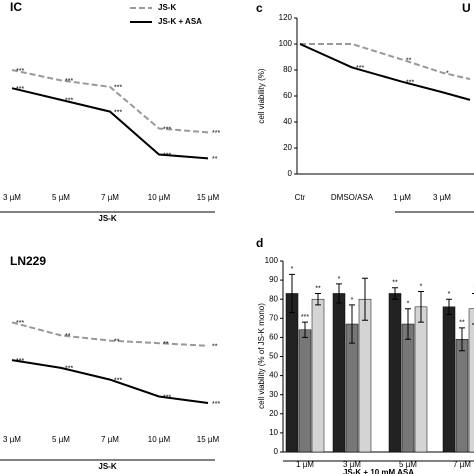 This screenshot has height=474, width=474. I want to click on x-tick-label: DMSO/ASA, so click(352, 197).